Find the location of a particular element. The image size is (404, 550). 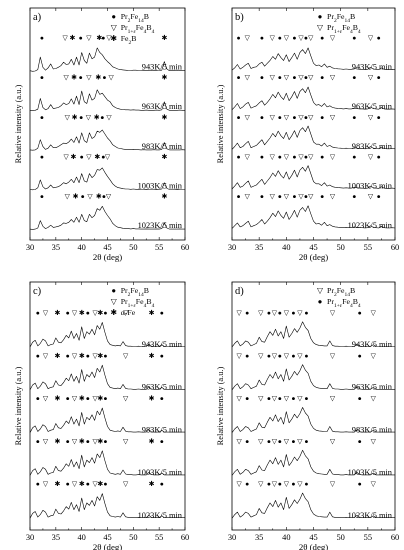

xrd-trace-4: 1003K/5 min● ▽ ✱ ● ▽ ✱ ● ▽ ✱ is located at coordinates (107, 172).